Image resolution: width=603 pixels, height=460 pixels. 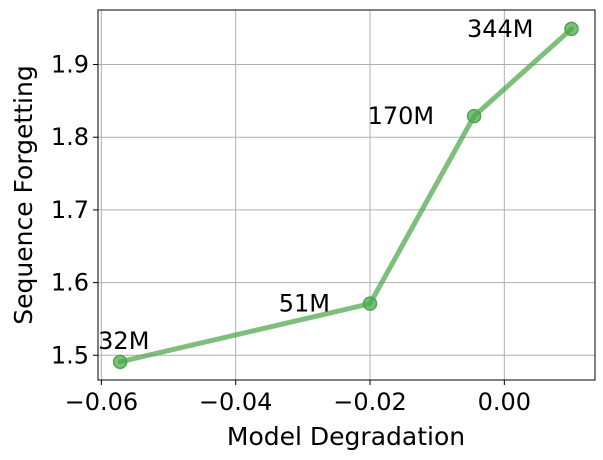 I want to click on x-axis-label: Model Degradation, so click(x=346, y=436).